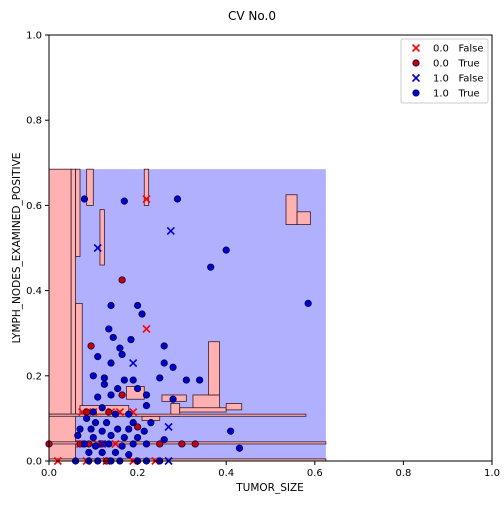 This screenshot has height=508, width=504. I want to click on legend-entry-label: 1.0 True, so click(456, 94).